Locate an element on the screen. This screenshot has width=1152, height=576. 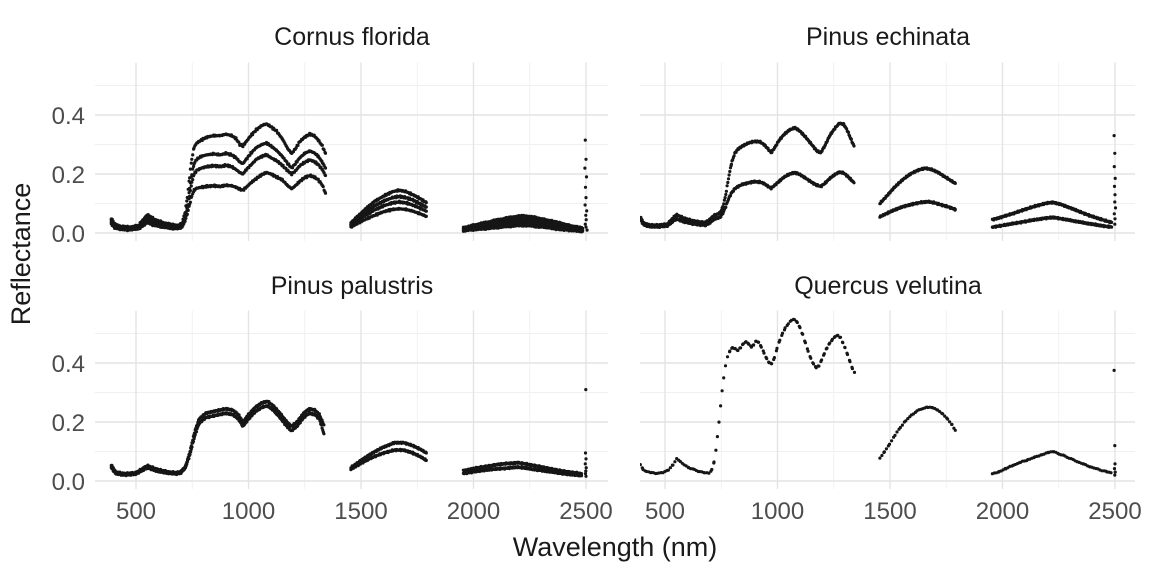
facet-title-pinus-echinata: Pinus echinata is located at coordinates (888, 37).